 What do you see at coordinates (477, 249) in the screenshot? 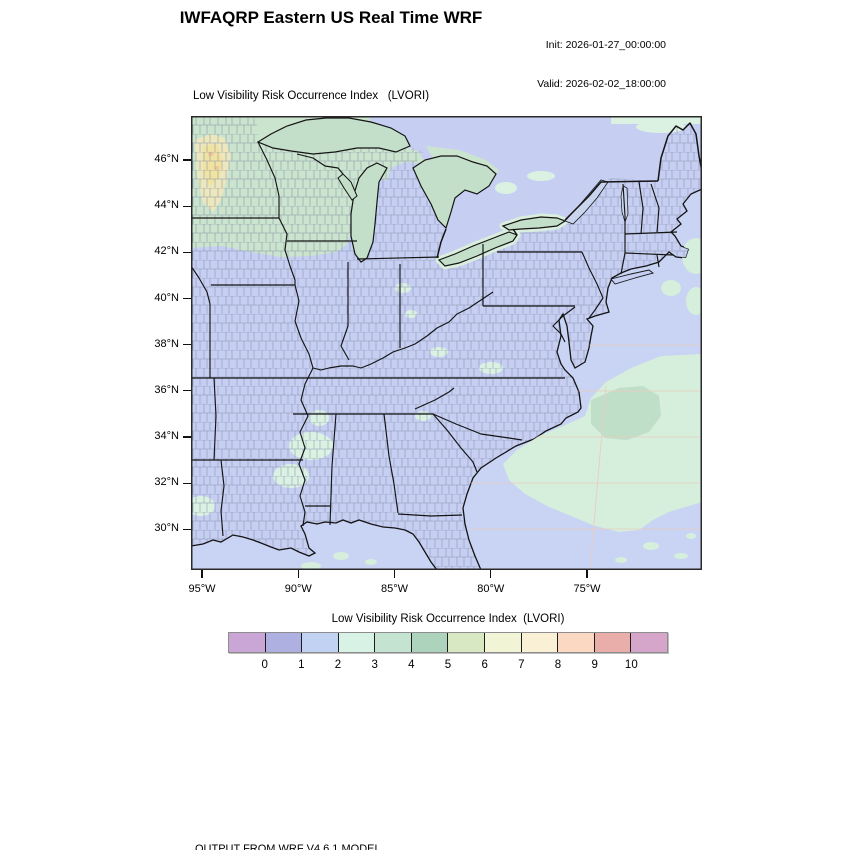
I see `lake-erie` at bounding box center [477, 249].